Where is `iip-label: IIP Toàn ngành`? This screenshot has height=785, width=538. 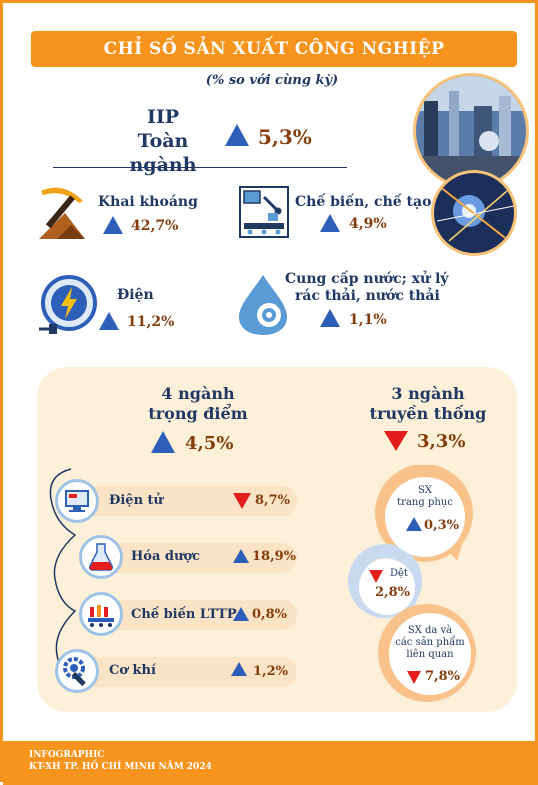 iip-label: IIP Toàn ngành is located at coordinates (163, 141).